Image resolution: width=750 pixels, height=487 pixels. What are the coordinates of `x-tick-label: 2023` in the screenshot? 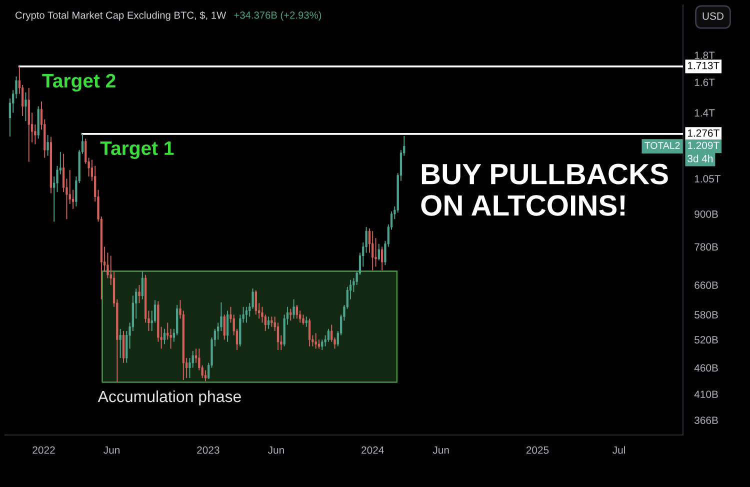 It's located at (208, 450).